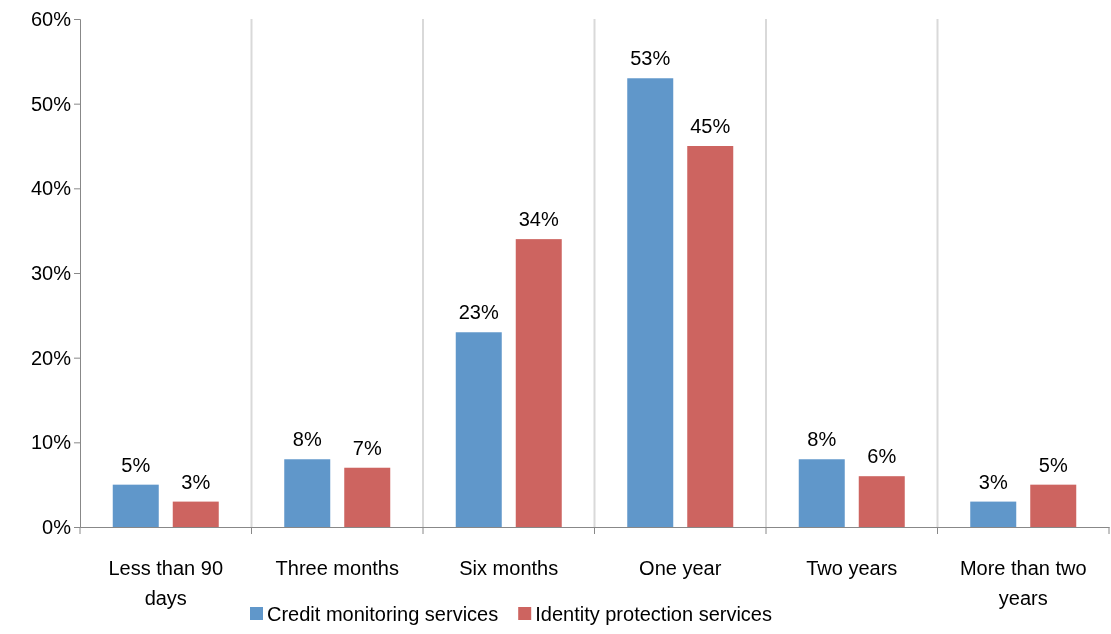 The image size is (1111, 634). I want to click on data-label: 6%, so click(882, 456).